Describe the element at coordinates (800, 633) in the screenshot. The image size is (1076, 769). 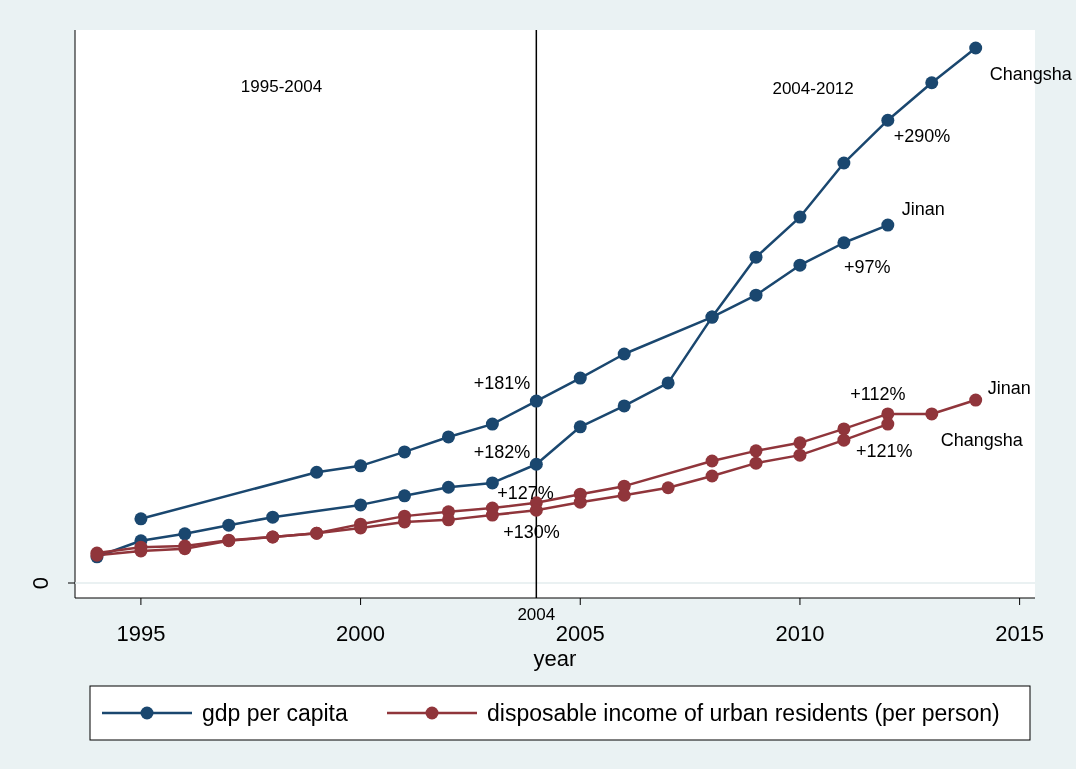
I see `x-tick-label: 2010` at that location.